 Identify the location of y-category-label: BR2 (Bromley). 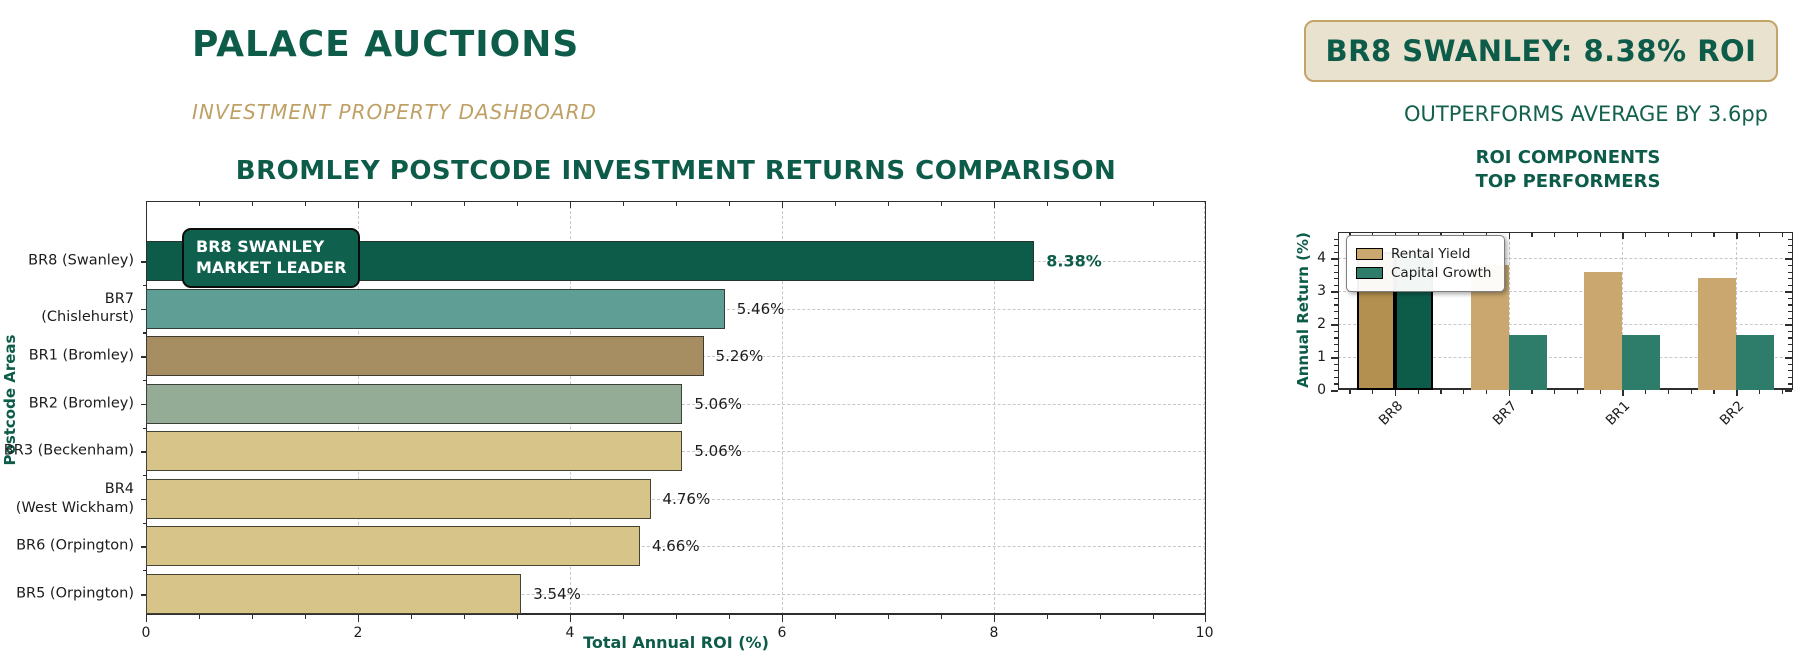
(81, 403).